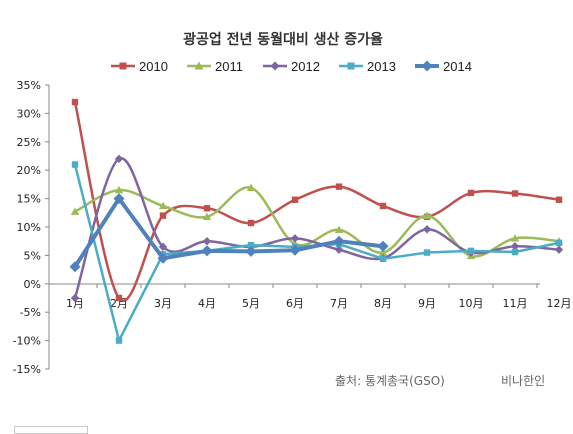 The width and height of the screenshot is (573, 434). What do you see at coordinates (163, 303) in the screenshot?
I see `x-tick-label: 3月` at bounding box center [163, 303].